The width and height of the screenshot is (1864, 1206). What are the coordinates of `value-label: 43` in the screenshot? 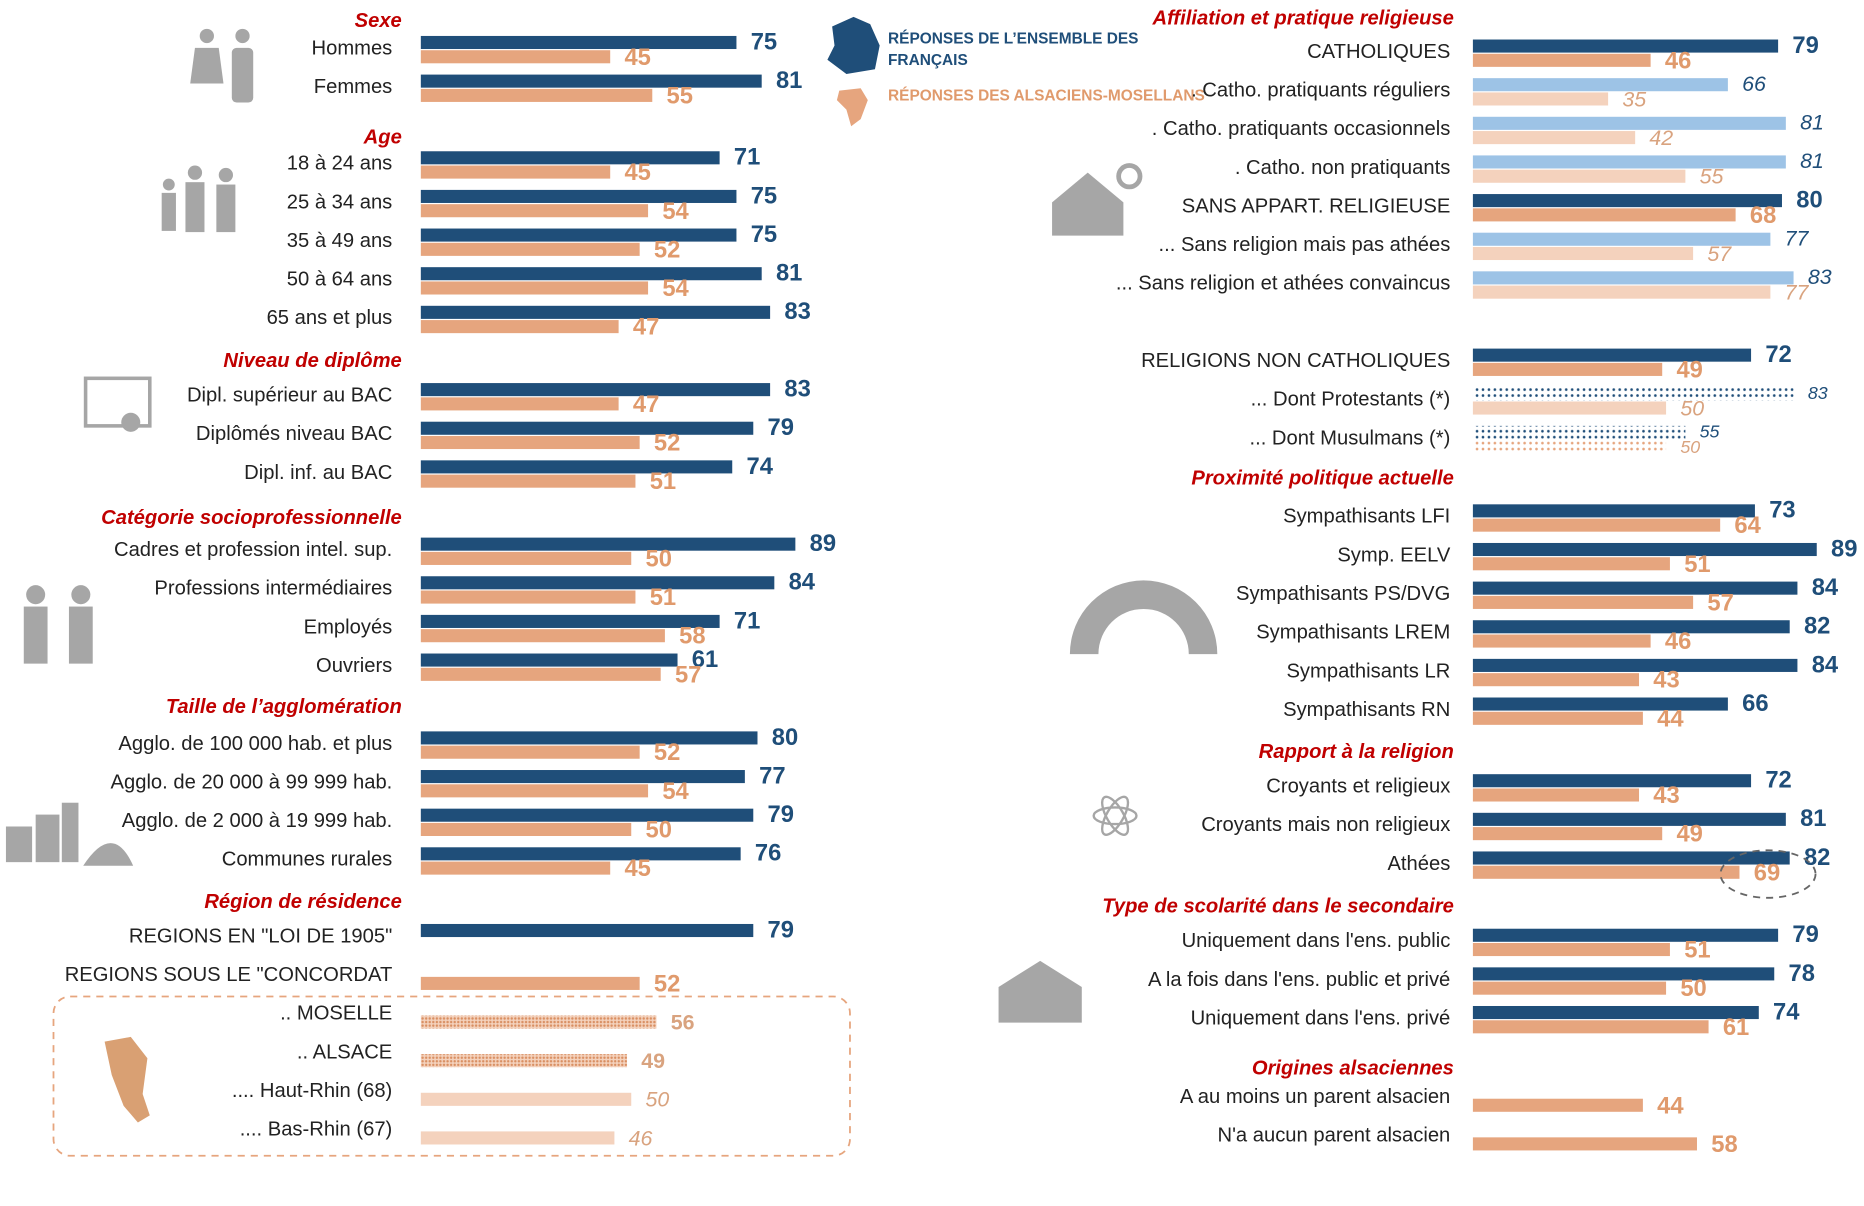 It's located at (1666, 795).